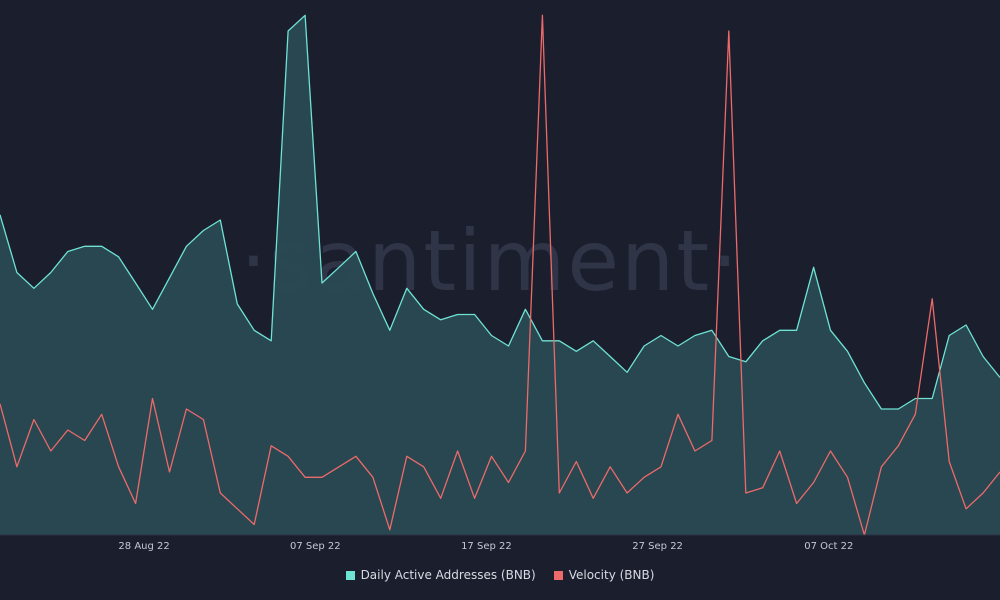 Image resolution: width=1000 pixels, height=600 pixels. I want to click on legend-item-daily-active-addresses: Daily Active Addresses (BNB), so click(440, 575).